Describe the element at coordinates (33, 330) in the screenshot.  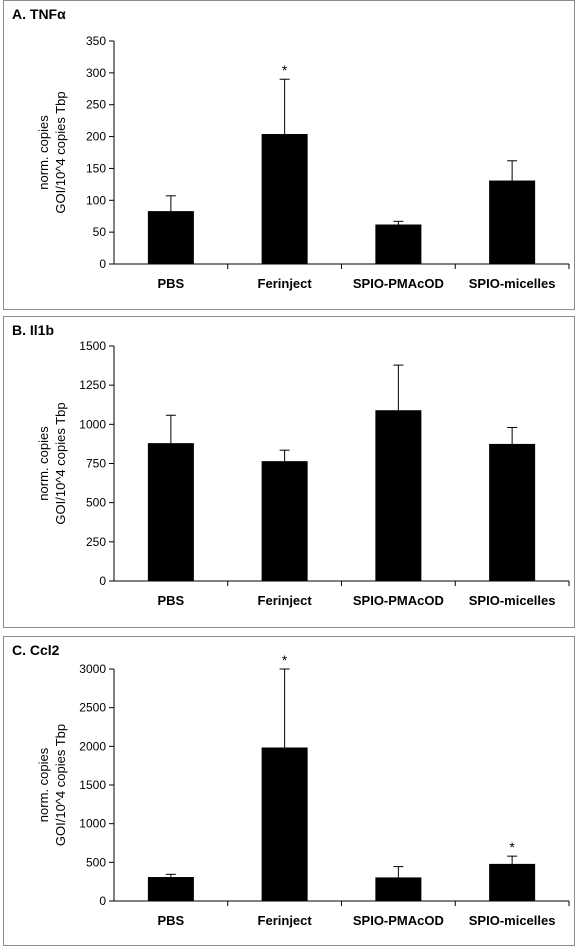
I see `chart-title: B. Il1b` at that location.